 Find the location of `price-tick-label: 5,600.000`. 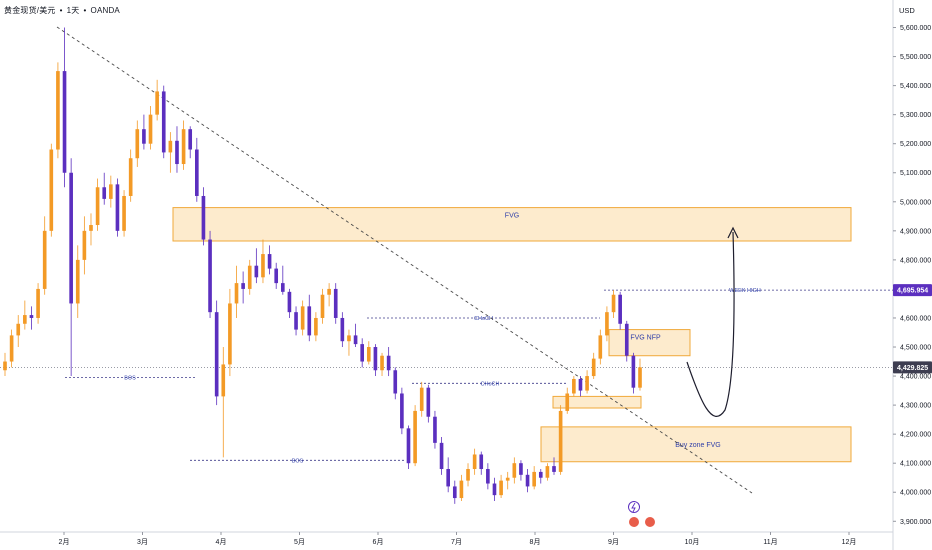

price-tick-label: 5,600.000 is located at coordinates (915, 28).